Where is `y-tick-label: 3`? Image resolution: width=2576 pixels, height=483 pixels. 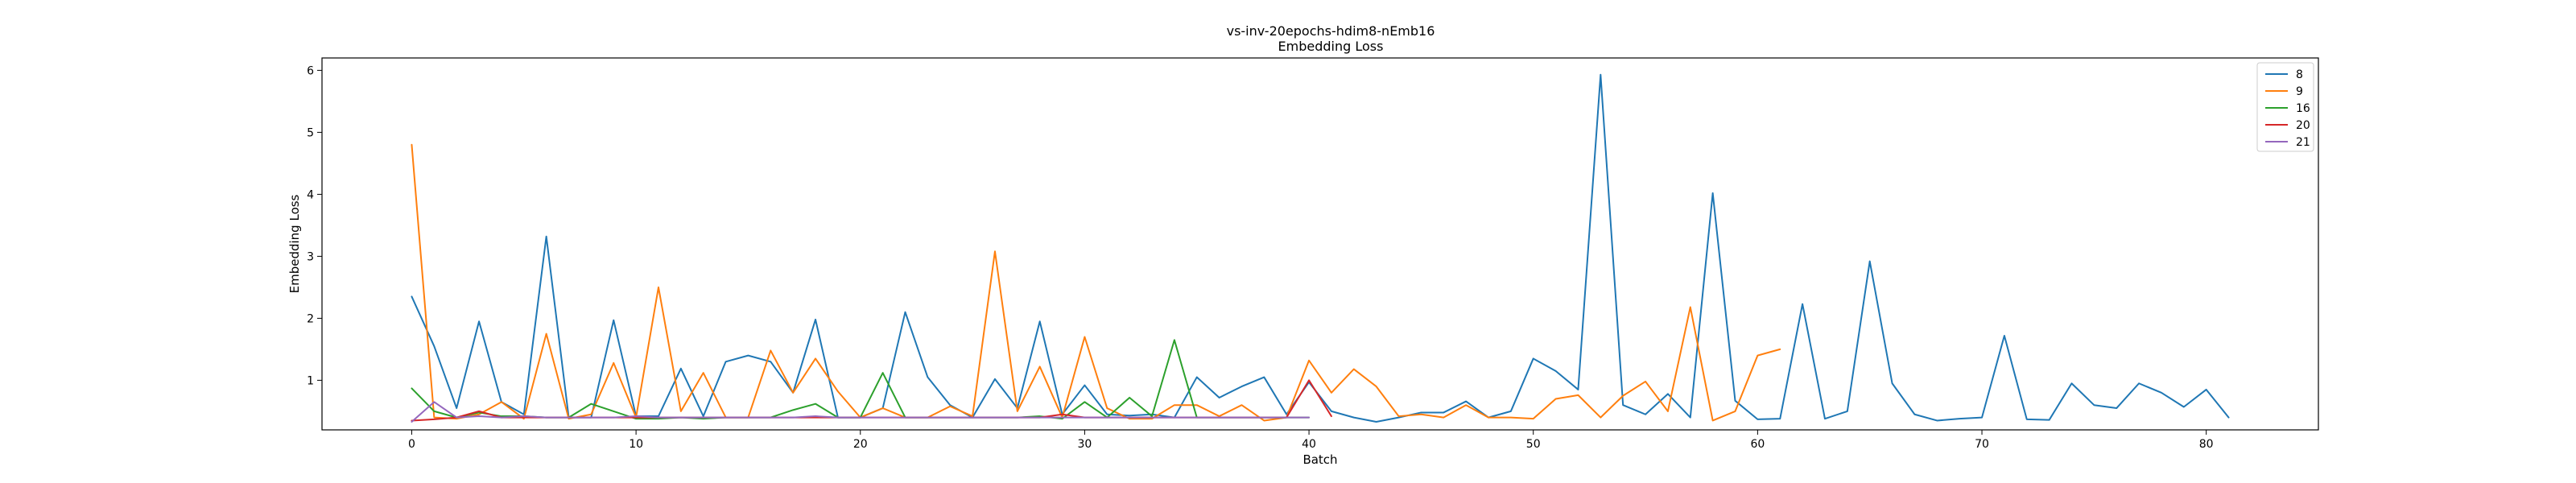 y-tick-label: 3 is located at coordinates (310, 256).